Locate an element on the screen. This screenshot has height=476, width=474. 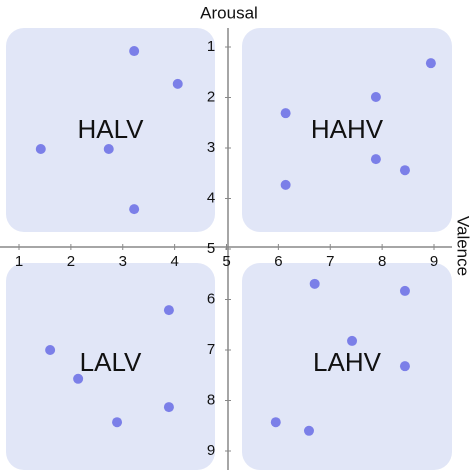
quadrant-label: LAHV is located at coordinates (347, 362).